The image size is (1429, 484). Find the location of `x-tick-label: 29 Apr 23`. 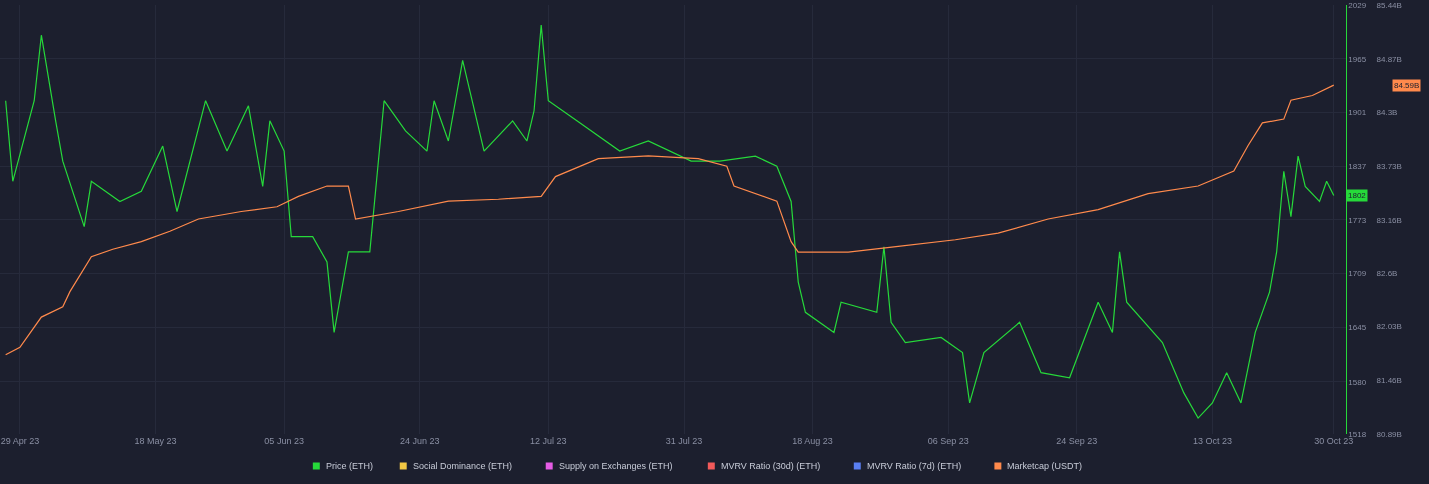

x-tick-label: 29 Apr 23 is located at coordinates (20, 441).